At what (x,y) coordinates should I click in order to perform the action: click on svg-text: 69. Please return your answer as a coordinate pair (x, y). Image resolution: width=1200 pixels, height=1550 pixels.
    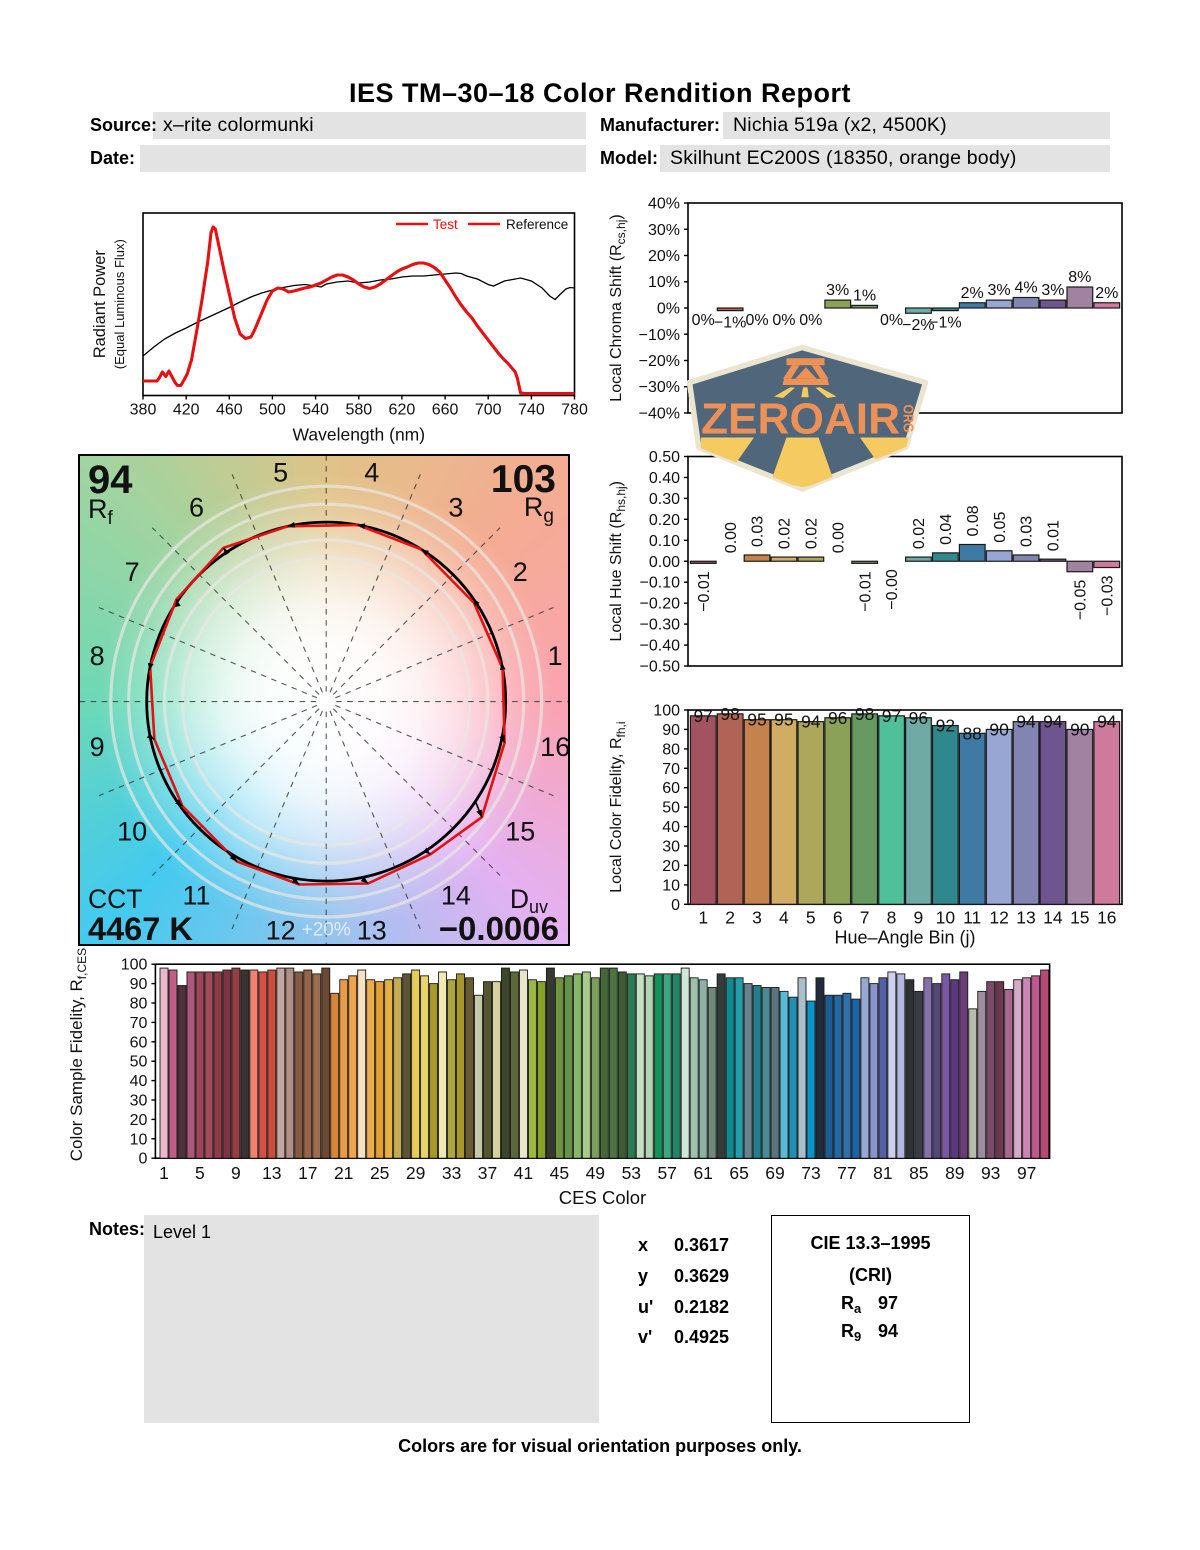
    Looking at the image, I should click on (774, 1173).